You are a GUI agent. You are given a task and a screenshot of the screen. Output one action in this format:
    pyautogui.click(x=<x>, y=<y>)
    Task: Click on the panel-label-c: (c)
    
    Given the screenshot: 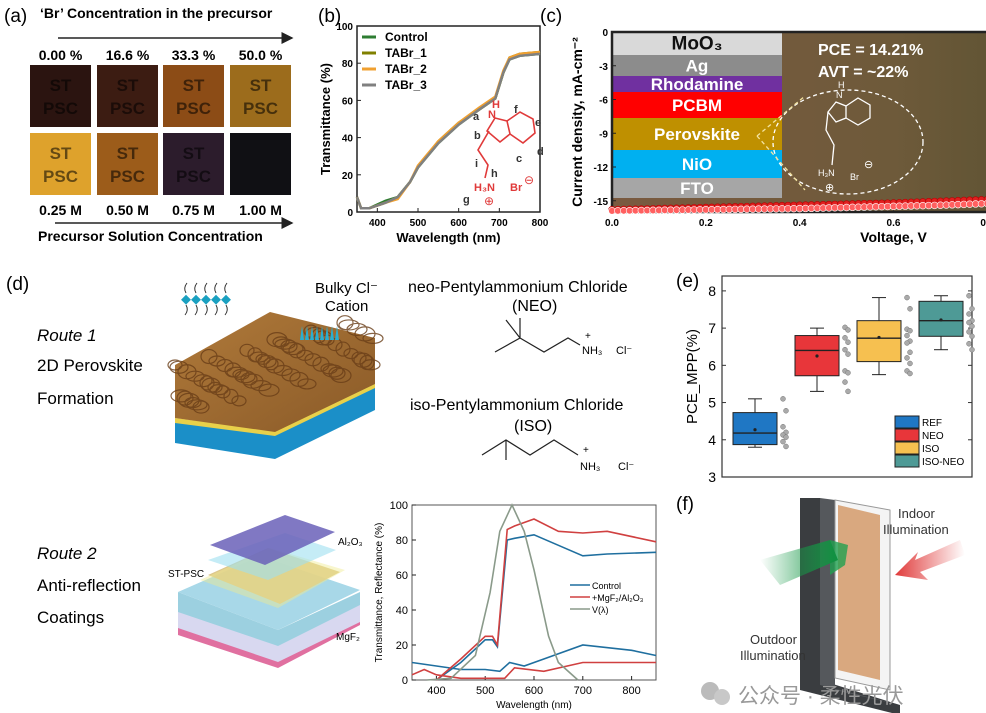 What is the action you would take?
    pyautogui.click(x=551, y=16)
    